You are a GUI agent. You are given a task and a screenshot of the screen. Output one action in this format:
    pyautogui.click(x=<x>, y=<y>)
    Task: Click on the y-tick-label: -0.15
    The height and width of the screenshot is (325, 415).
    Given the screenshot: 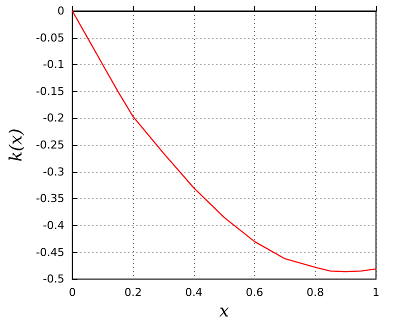 What is the action you would take?
    pyautogui.click(x=50, y=91)
    